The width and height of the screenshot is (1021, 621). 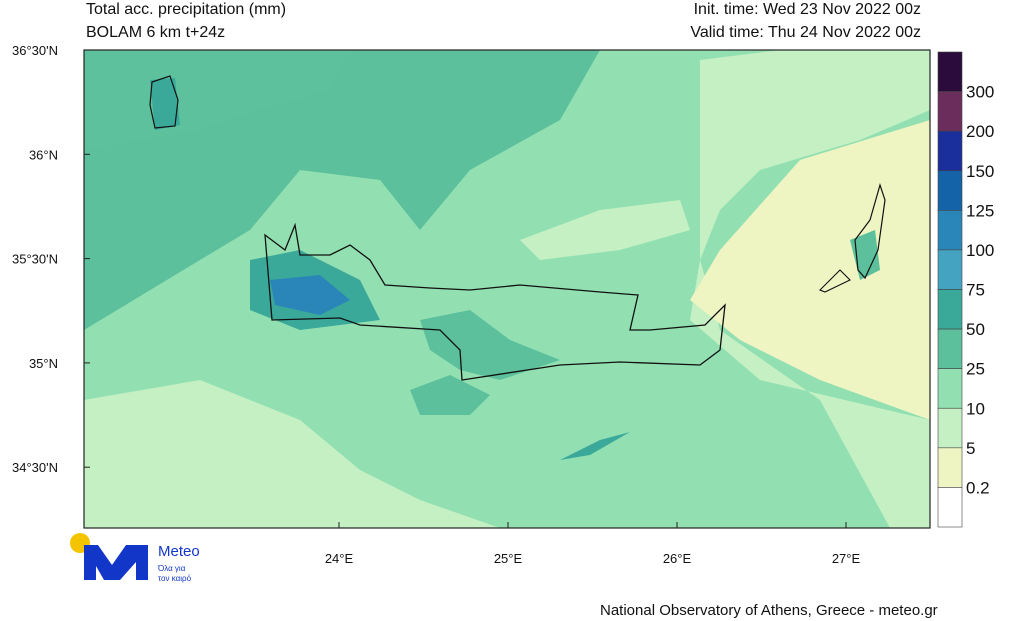 I want to click on colorbar-label: 125, so click(x=980, y=210).